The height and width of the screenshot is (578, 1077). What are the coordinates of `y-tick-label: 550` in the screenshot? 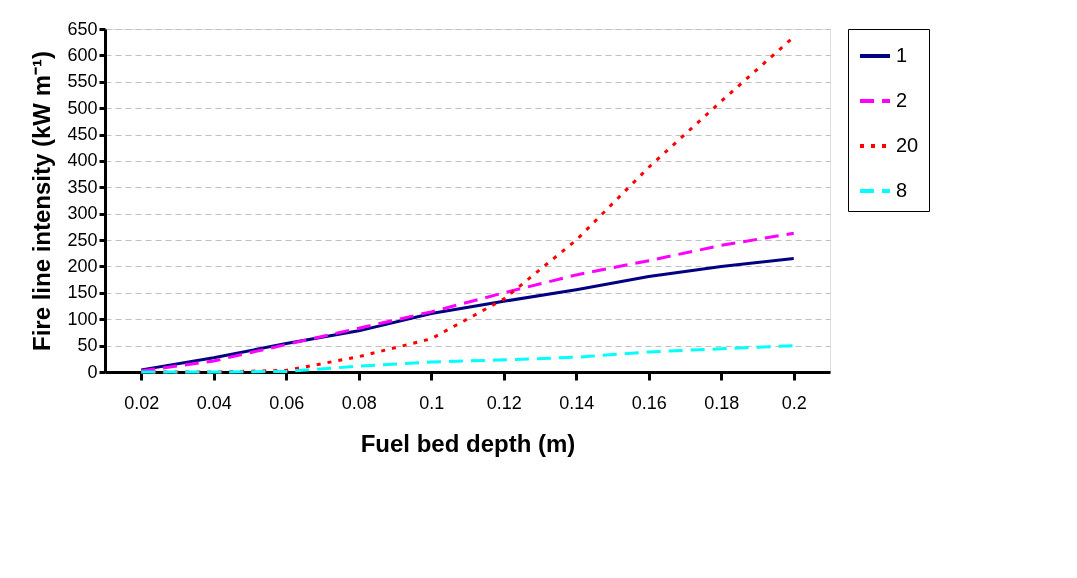 It's located at (82, 81).